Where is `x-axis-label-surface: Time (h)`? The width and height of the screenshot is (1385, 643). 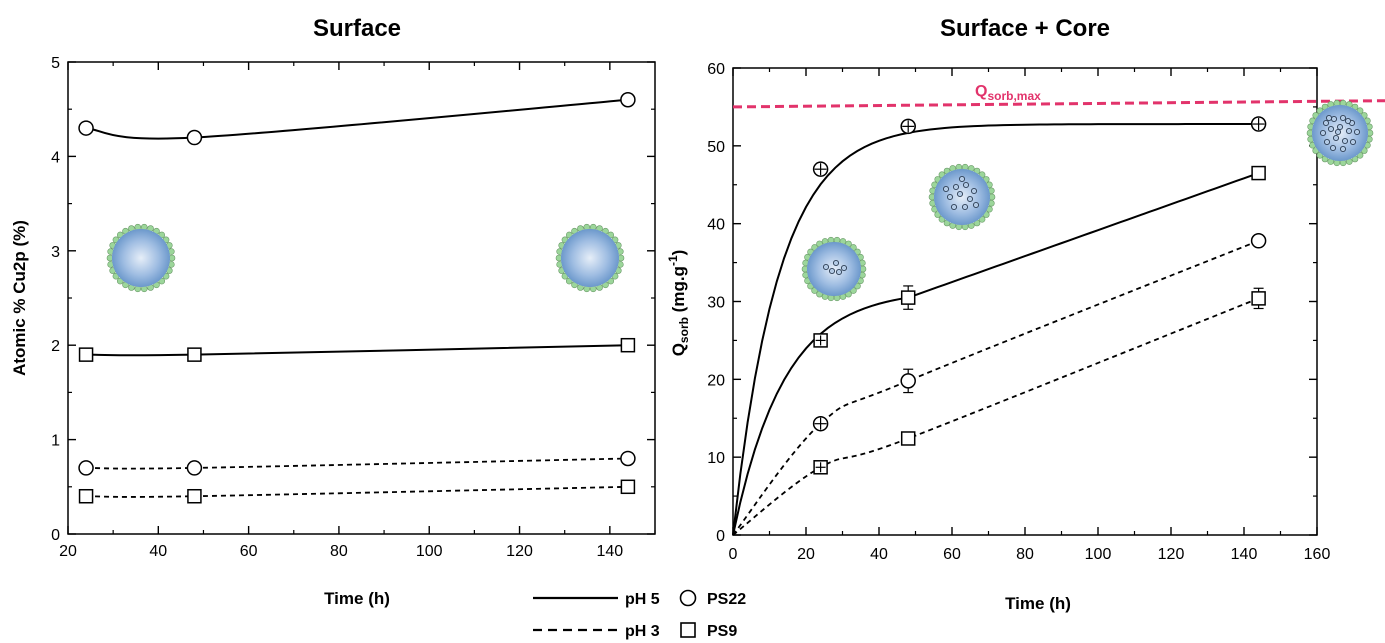
x-axis-label-surface: Time (h) is located at coordinates (357, 598).